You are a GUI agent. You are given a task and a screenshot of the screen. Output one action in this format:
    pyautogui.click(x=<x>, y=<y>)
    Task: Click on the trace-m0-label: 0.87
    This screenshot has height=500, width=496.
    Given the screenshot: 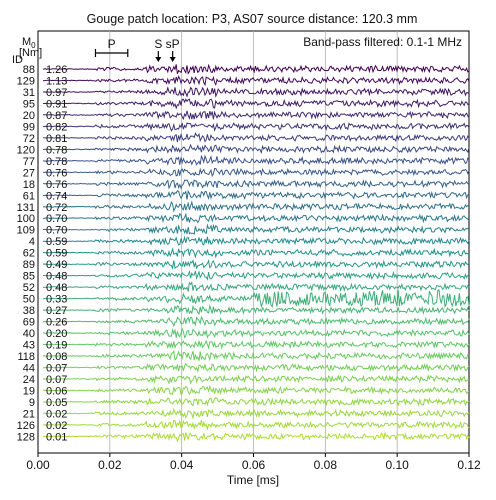 What is the action you would take?
    pyautogui.click(x=56, y=116)
    